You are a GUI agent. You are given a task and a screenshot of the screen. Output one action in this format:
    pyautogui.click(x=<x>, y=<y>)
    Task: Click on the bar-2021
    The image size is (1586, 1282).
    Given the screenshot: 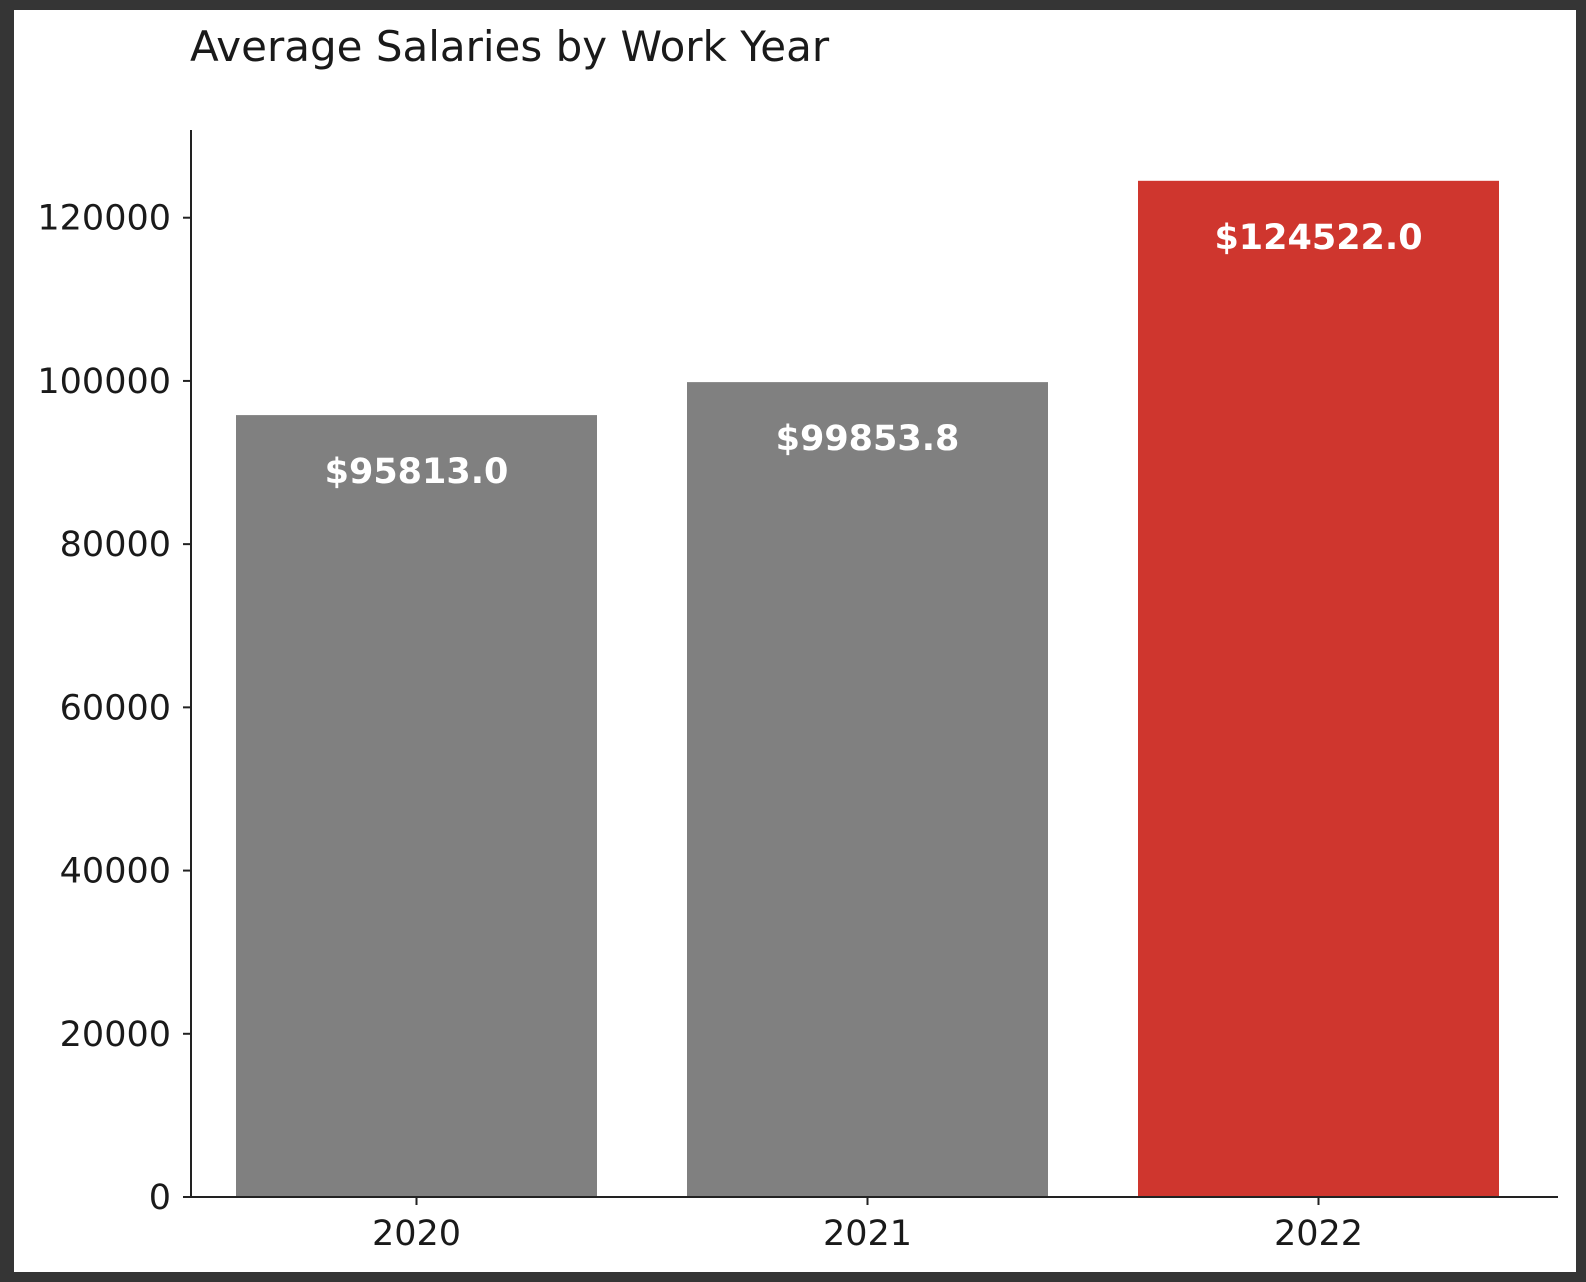 What is the action you would take?
    pyautogui.click(x=867, y=789)
    